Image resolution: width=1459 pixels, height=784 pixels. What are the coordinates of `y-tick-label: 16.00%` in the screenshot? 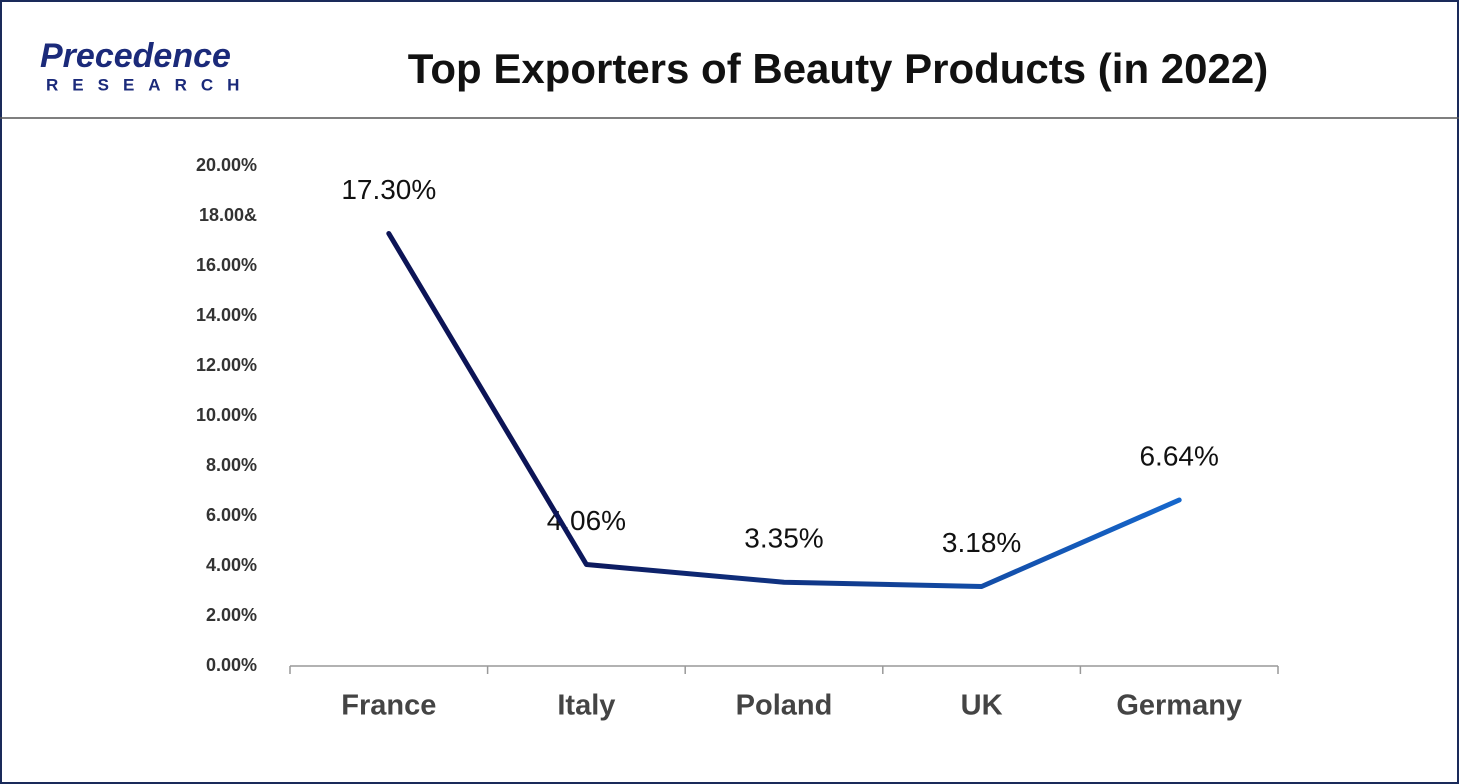 It's located at (226, 265).